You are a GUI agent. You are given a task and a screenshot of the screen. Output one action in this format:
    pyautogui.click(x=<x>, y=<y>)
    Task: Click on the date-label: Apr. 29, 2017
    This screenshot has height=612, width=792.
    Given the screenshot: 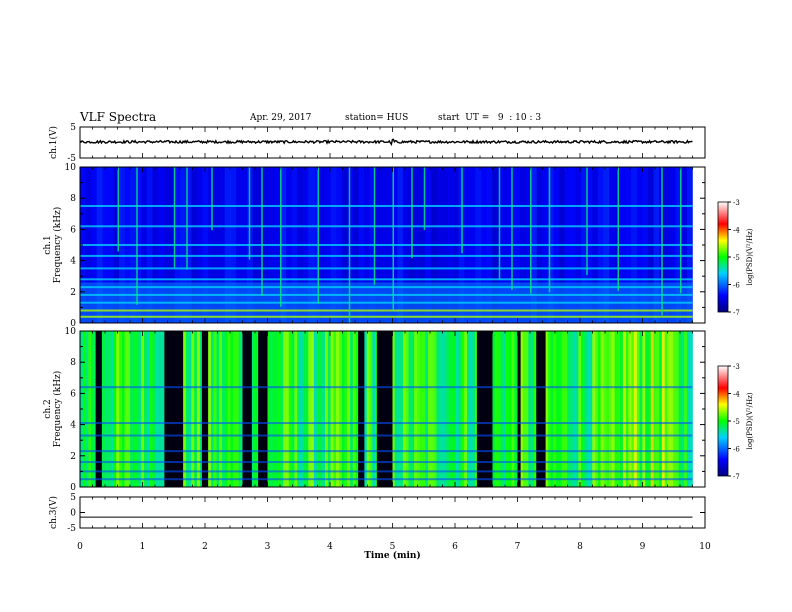 What is the action you would take?
    pyautogui.click(x=281, y=118)
    